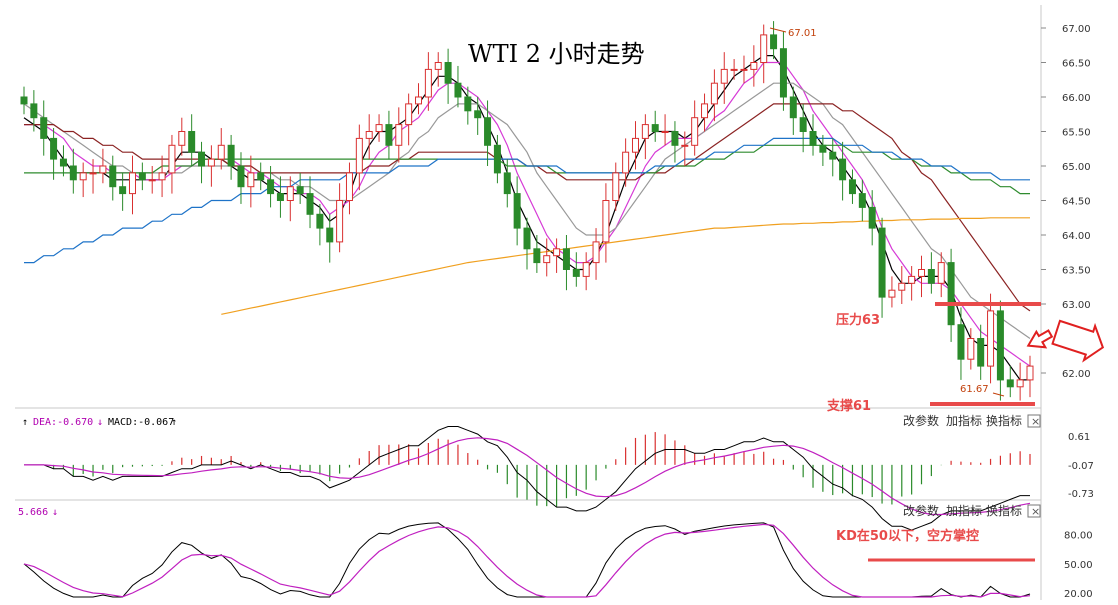 The height and width of the screenshot is (605, 1118). Describe the element at coordinates (55, 512) in the screenshot. I see `kd-down-arrow-icon: ↓` at that location.